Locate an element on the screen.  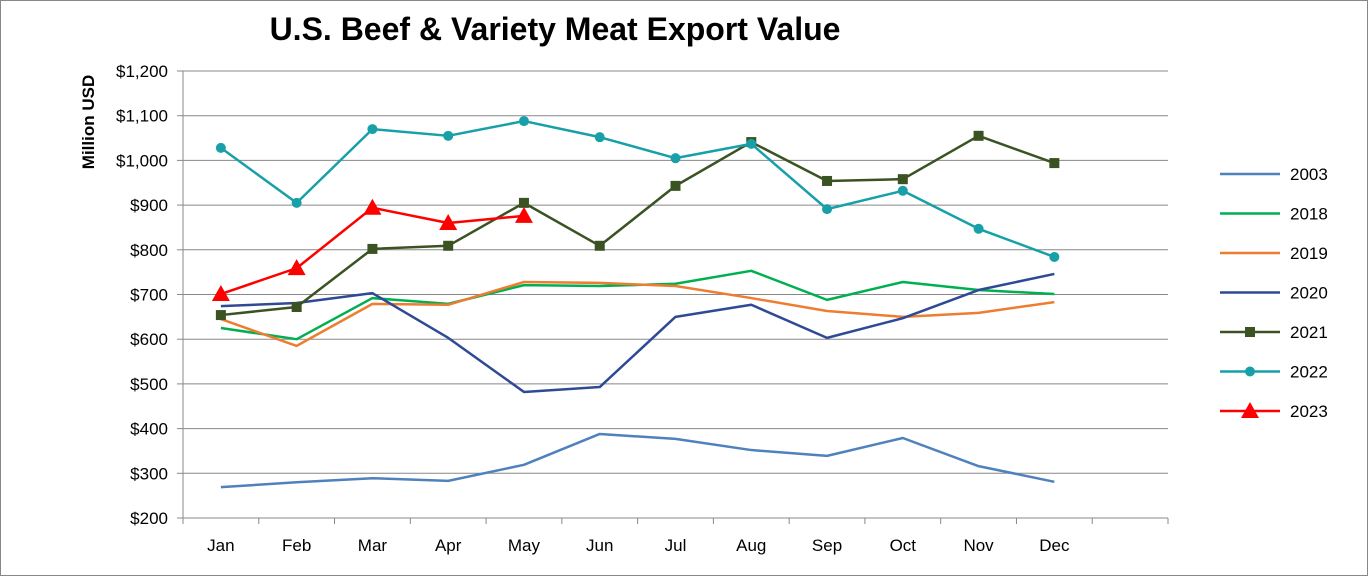
y-tick-label: $700 is located at coordinates (149, 295).